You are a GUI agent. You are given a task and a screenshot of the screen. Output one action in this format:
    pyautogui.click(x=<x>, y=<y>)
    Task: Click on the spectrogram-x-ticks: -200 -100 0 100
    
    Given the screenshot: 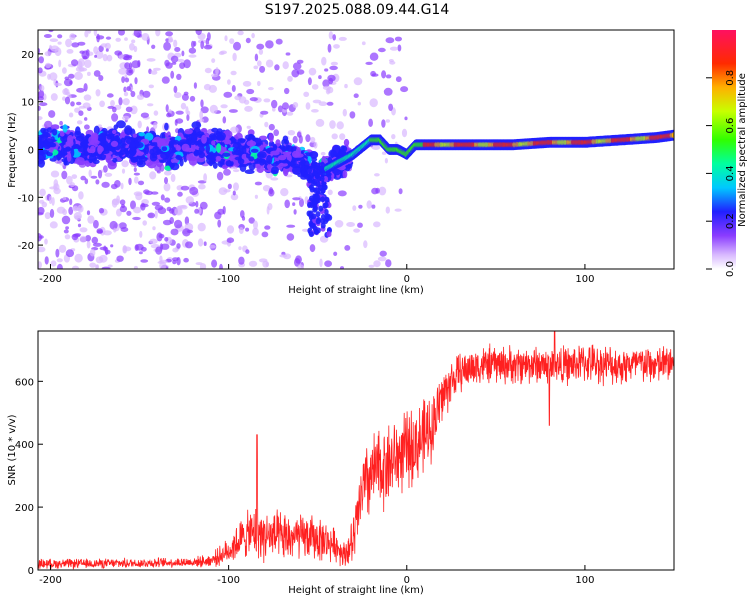 What is the action you would take?
    pyautogui.click(x=316, y=274)
    